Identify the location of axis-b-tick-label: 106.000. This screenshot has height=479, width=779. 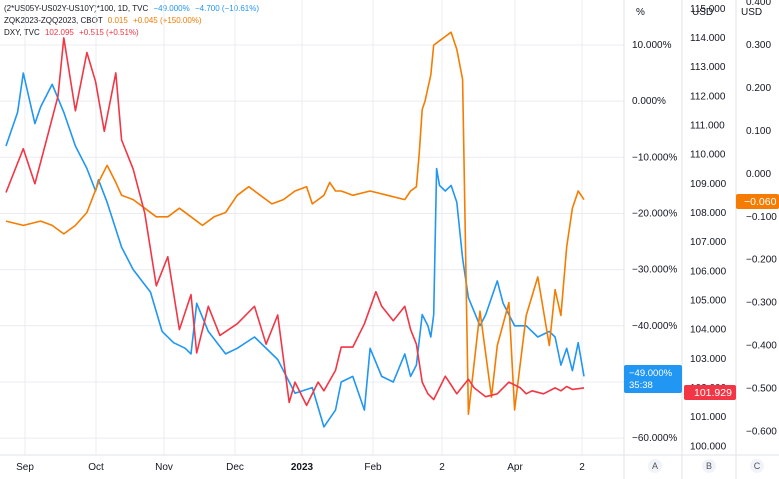
(708, 271).